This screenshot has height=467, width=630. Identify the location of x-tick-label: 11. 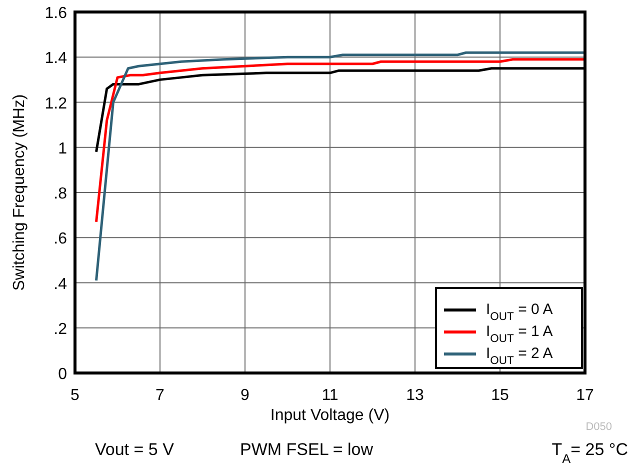
(330, 395).